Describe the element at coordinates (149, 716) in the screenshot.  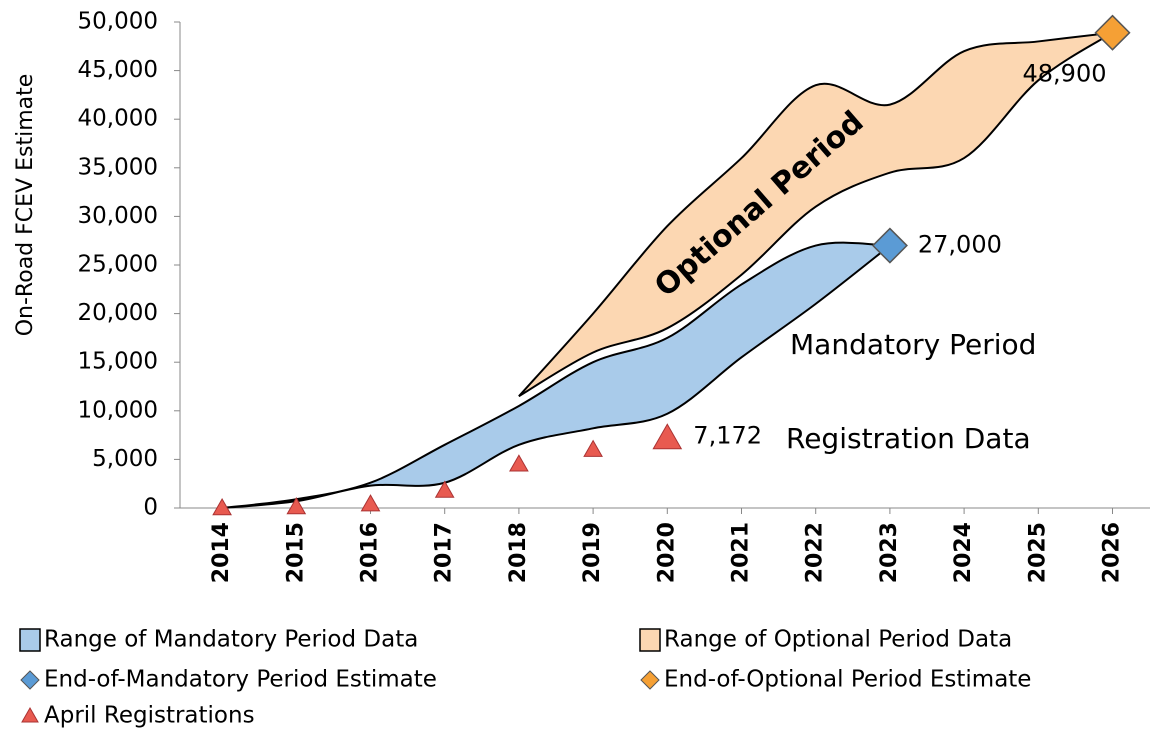
I see `legend-label: April Registrations` at that location.